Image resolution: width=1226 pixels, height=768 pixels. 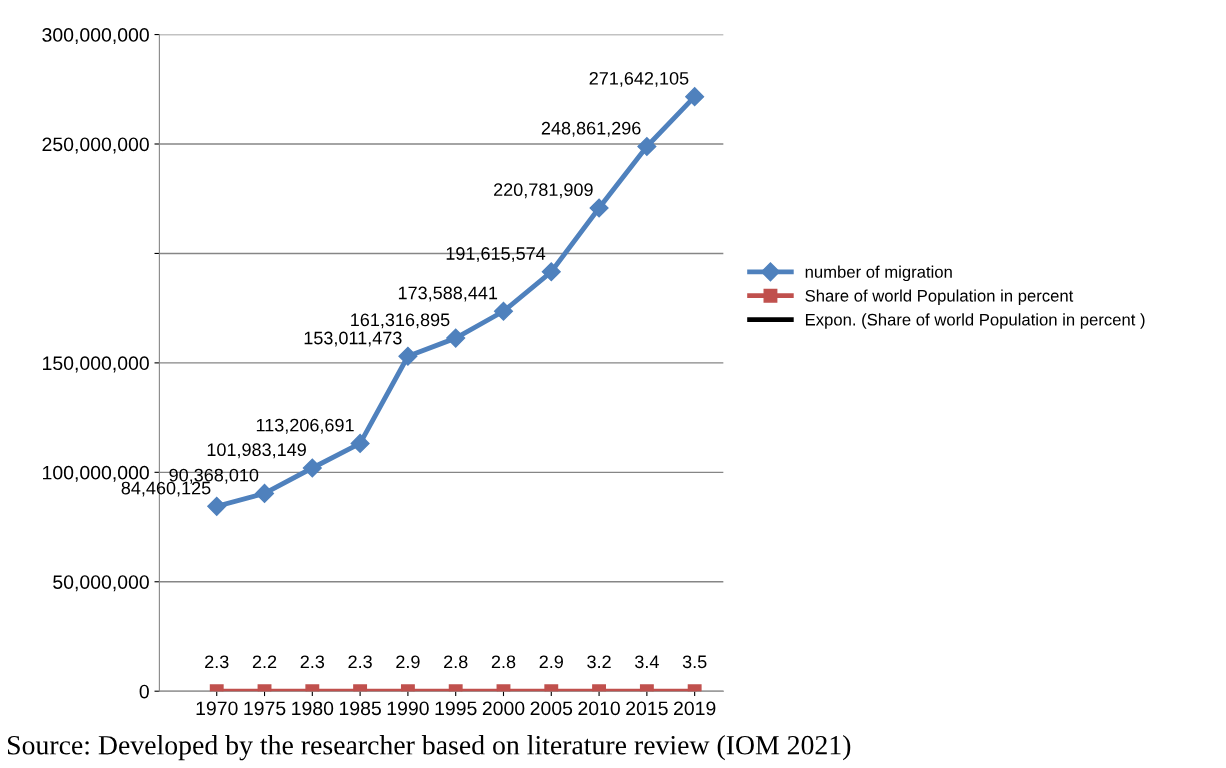 What do you see at coordinates (360, 708) in the screenshot?
I see `x-tick-label: 1985` at bounding box center [360, 708].